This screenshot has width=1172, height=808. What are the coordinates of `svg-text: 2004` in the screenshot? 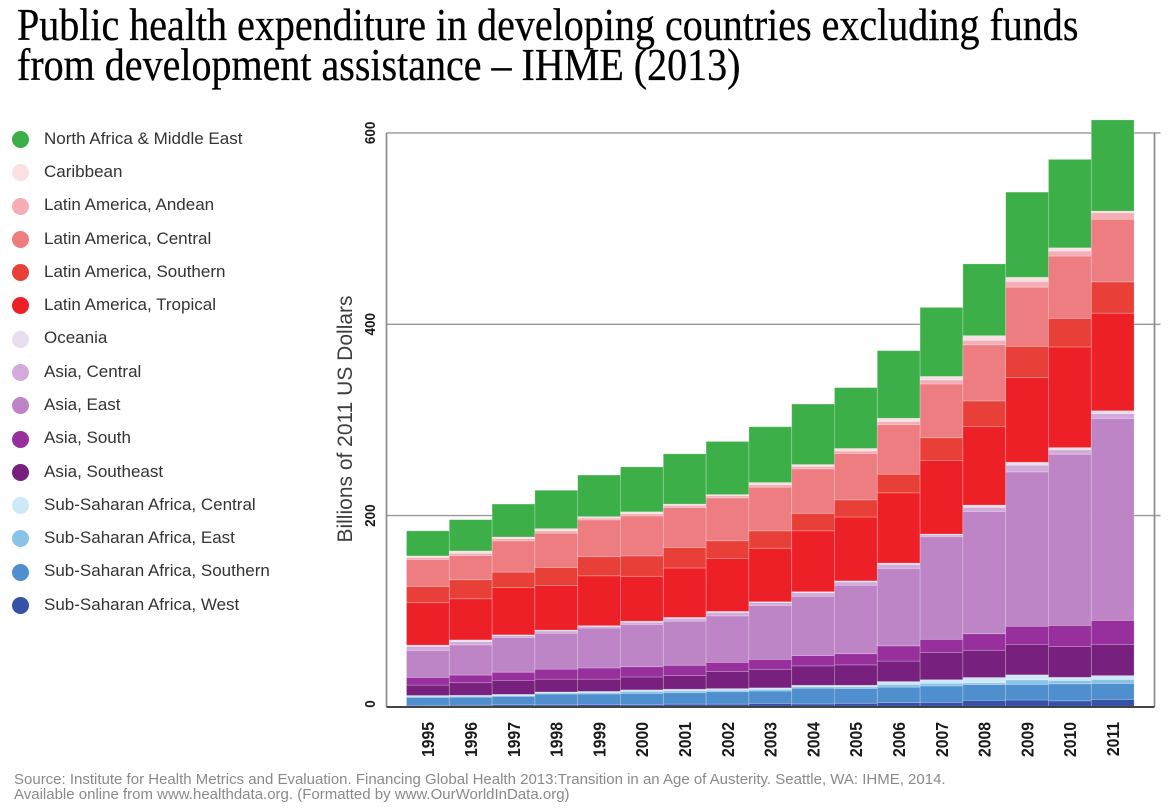 It's located at (814, 739).